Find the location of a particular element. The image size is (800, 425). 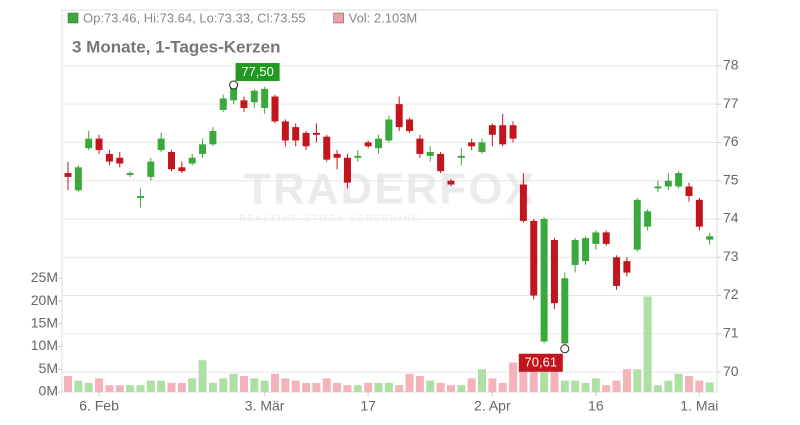

x-tick-label: 2. Apr is located at coordinates (492, 406).